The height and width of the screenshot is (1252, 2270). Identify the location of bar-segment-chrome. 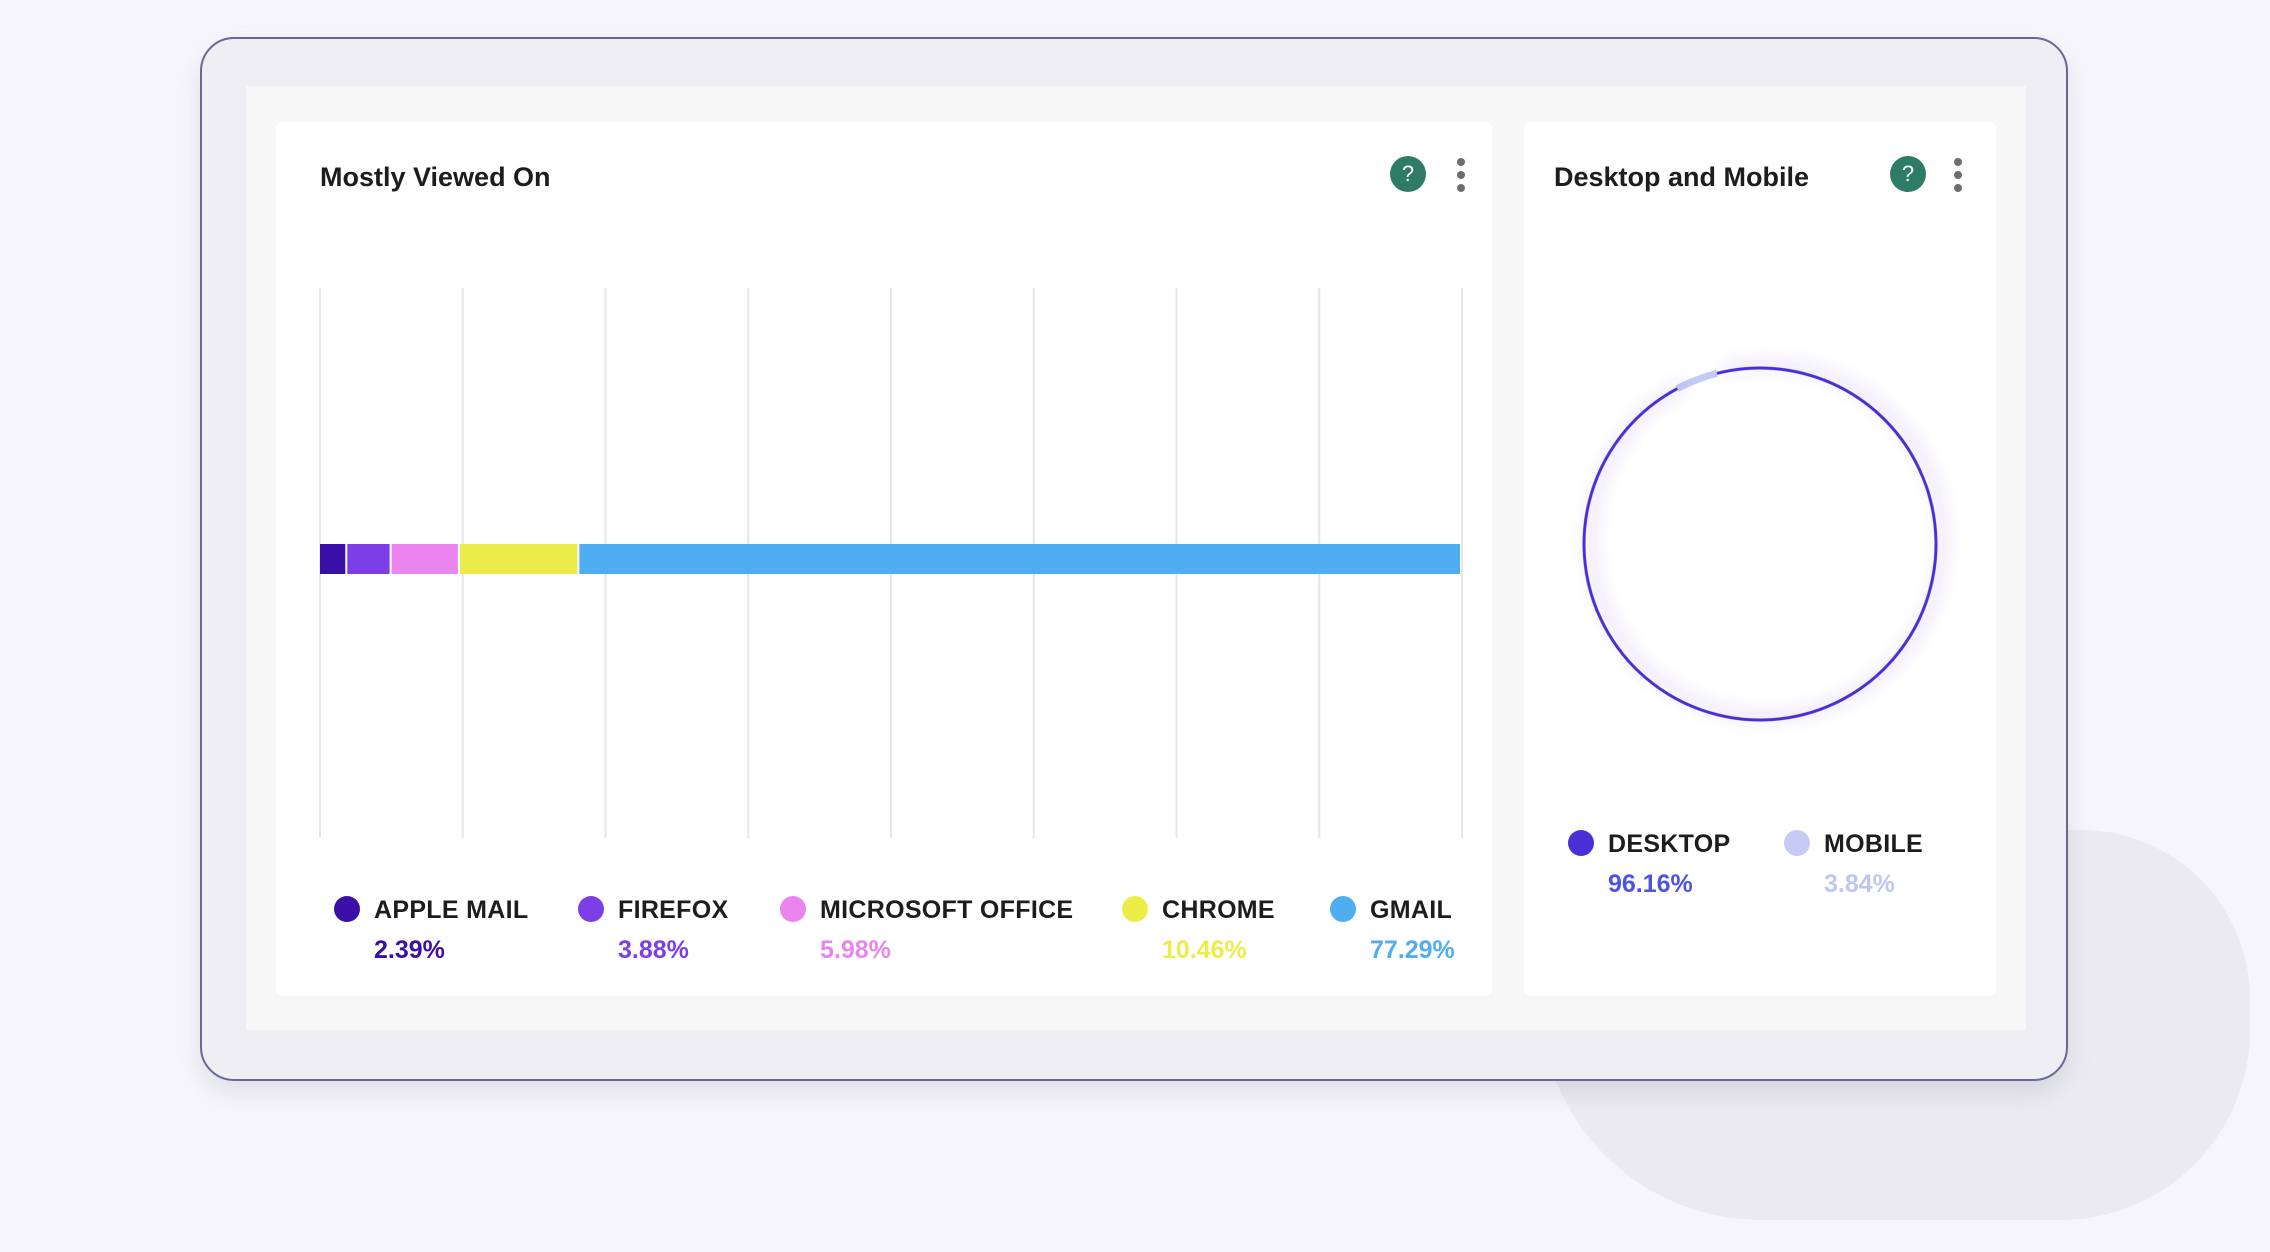
(518, 559).